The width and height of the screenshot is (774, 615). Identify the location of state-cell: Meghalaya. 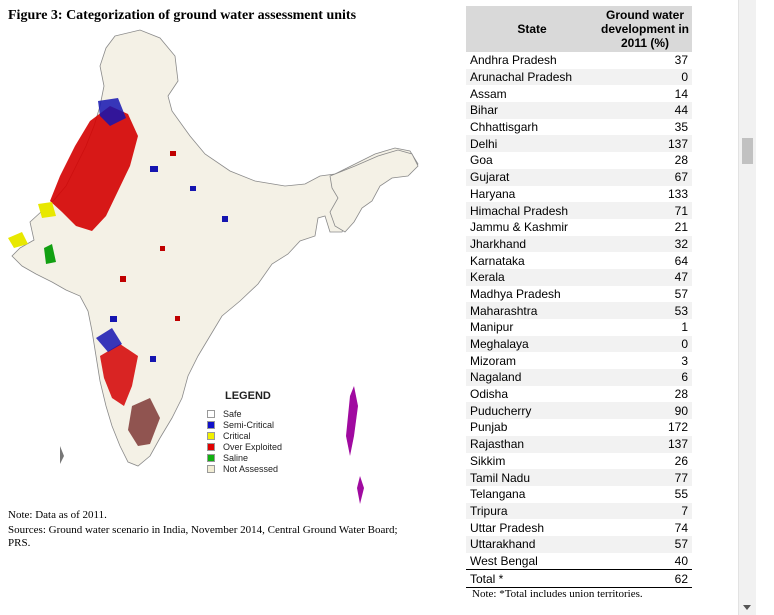
(532, 344).